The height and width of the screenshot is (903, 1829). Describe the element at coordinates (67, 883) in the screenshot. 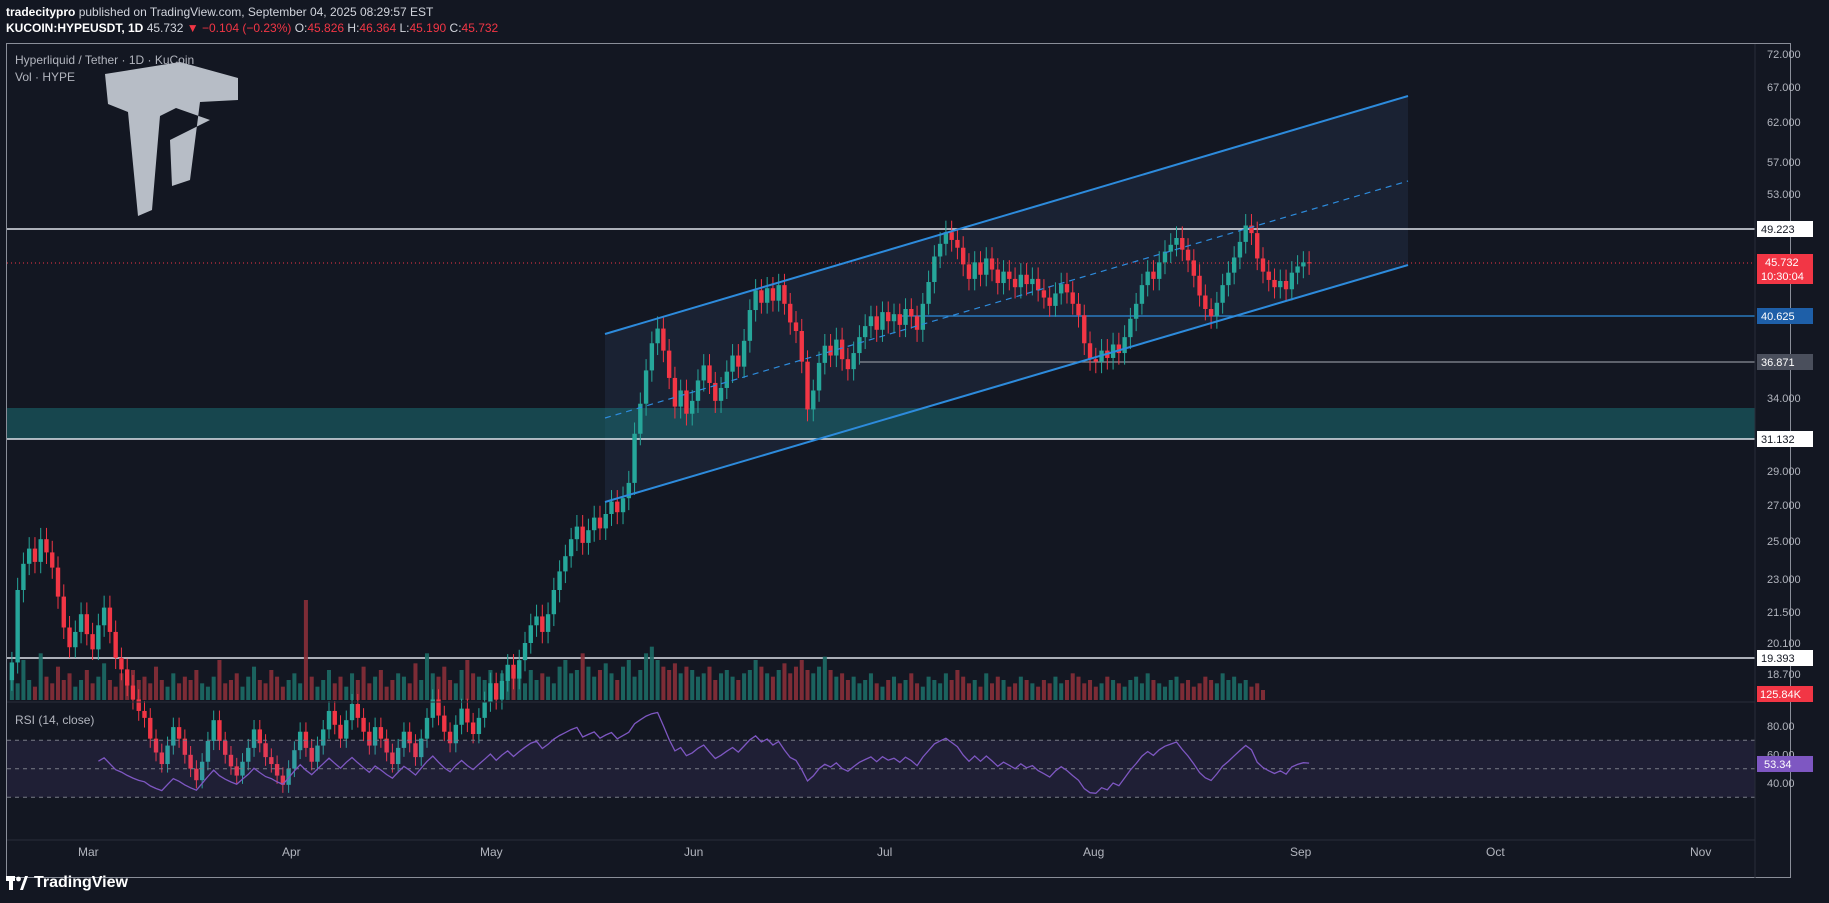

I see `tradingview-brand: TradingView` at that location.